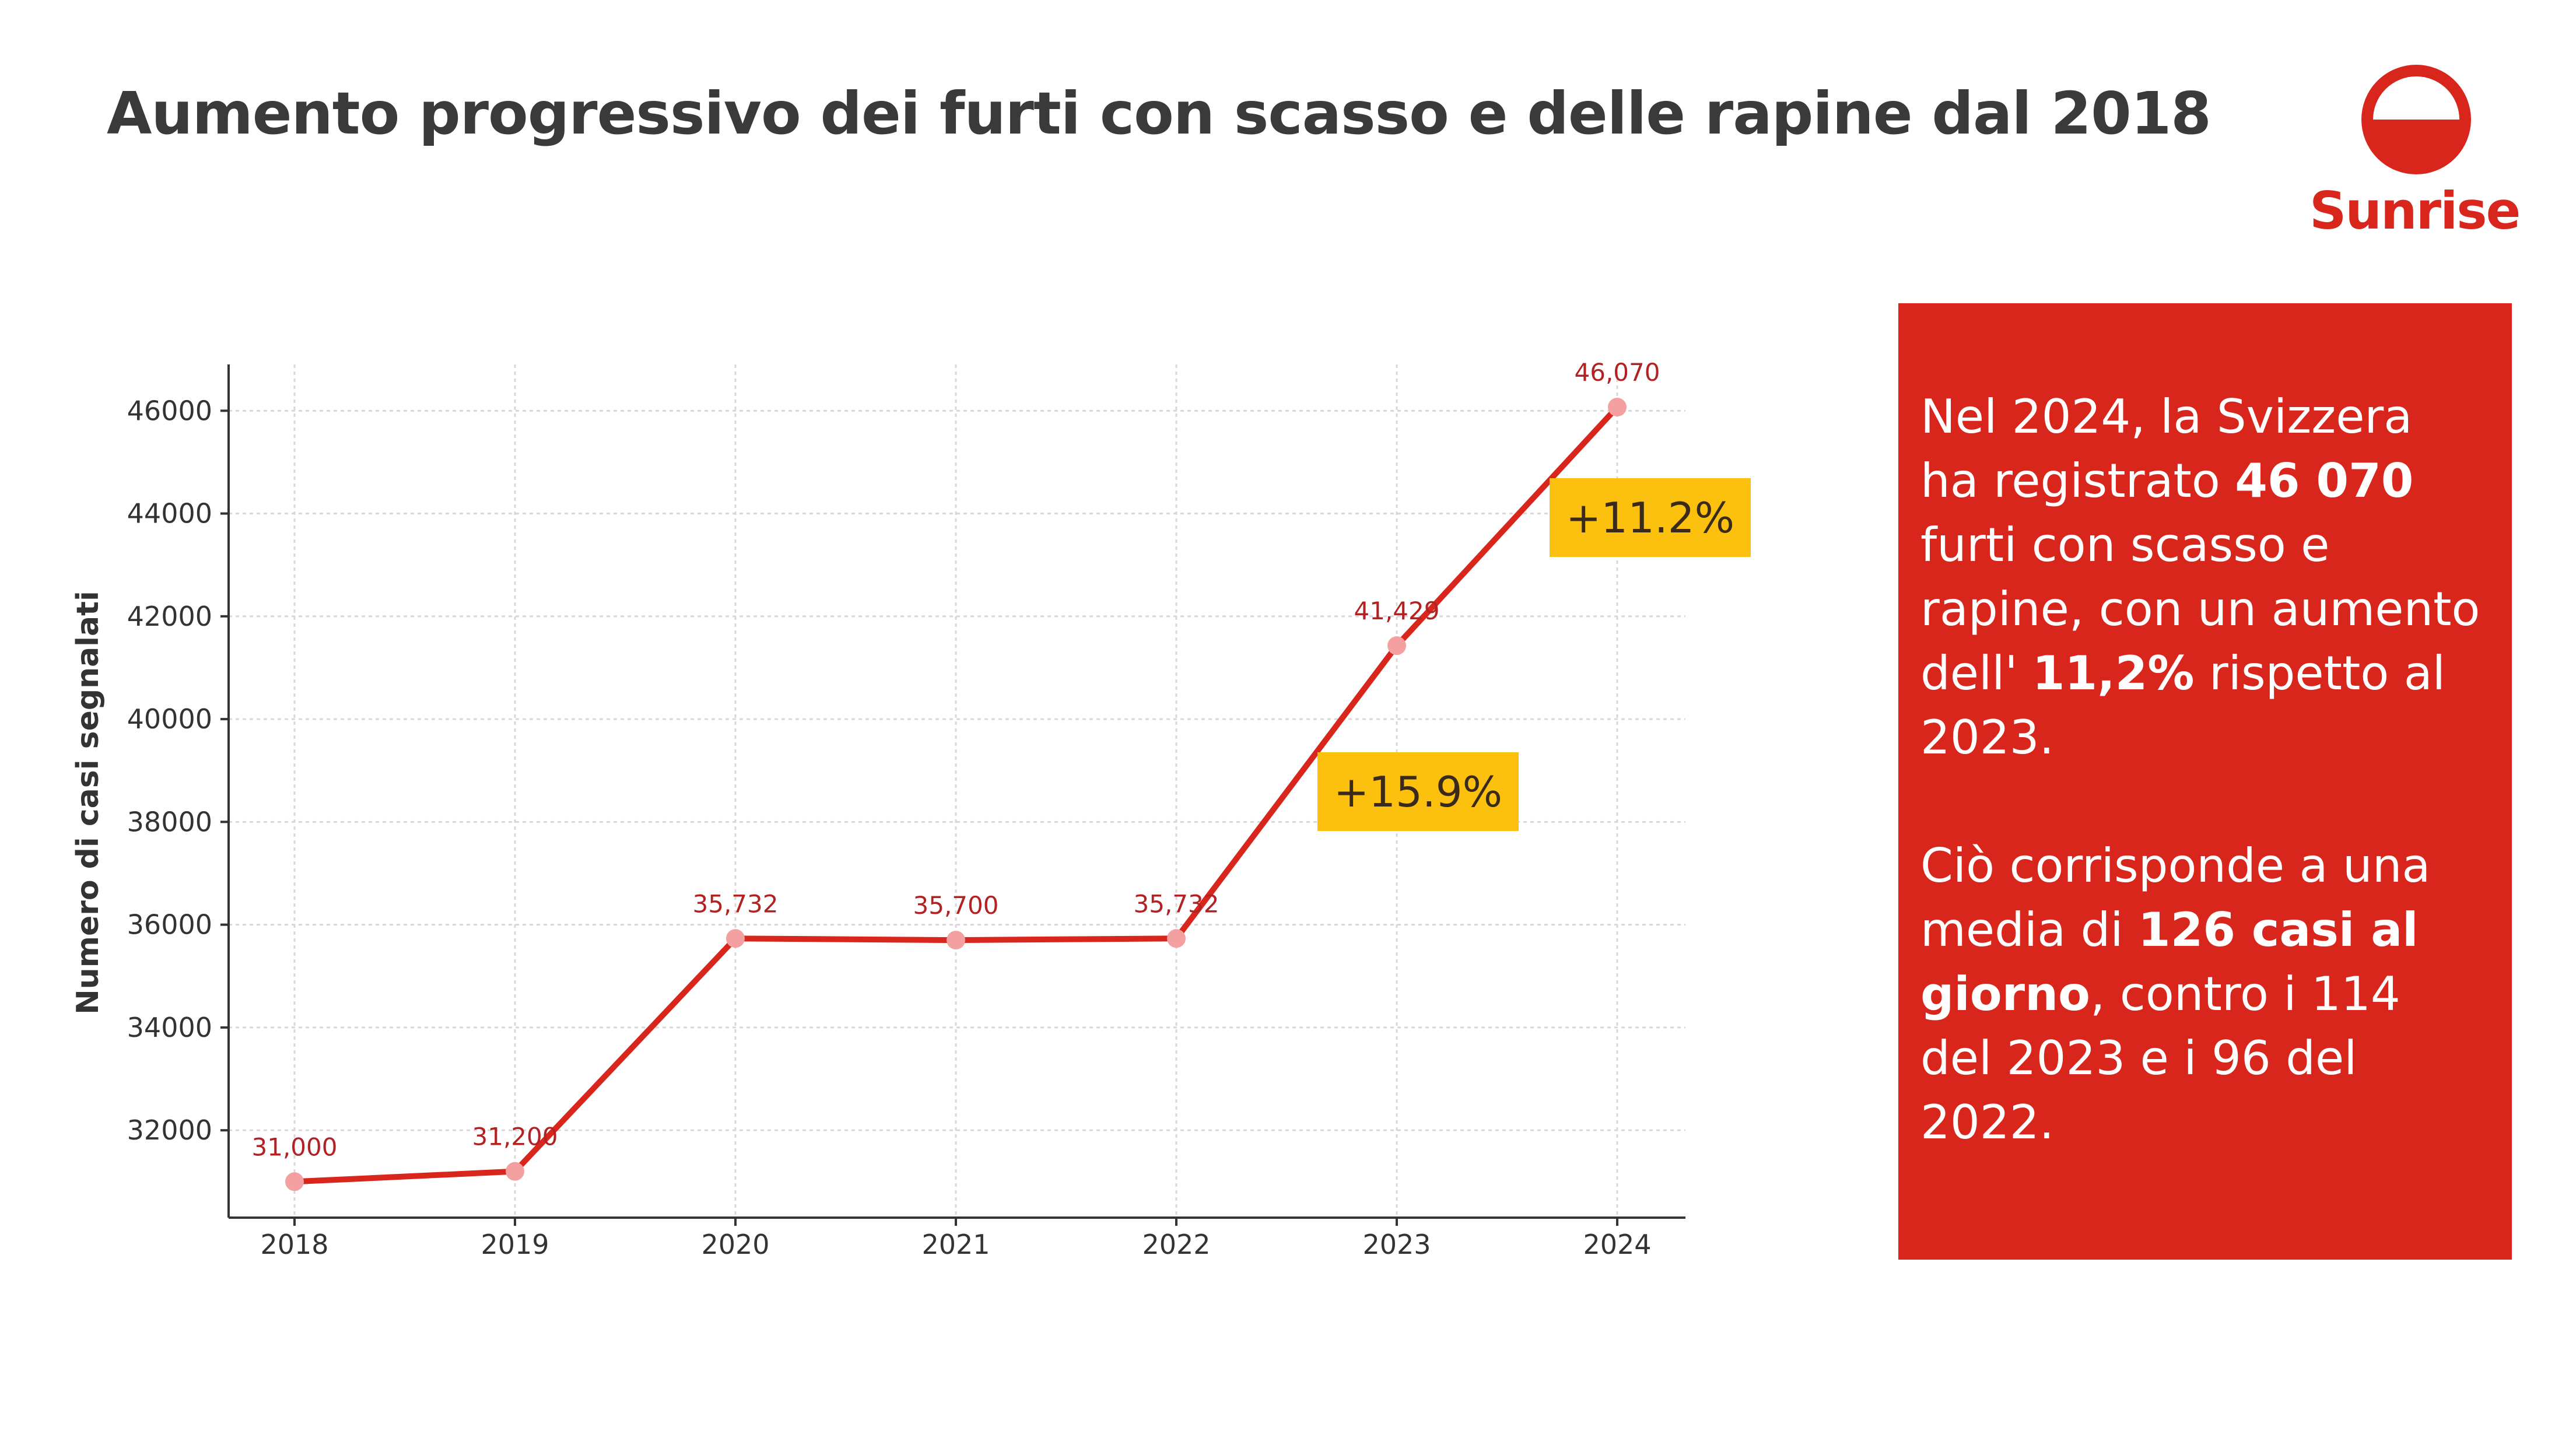  What do you see at coordinates (295, 1147) in the screenshot?
I see `data-label: 31,000` at bounding box center [295, 1147].